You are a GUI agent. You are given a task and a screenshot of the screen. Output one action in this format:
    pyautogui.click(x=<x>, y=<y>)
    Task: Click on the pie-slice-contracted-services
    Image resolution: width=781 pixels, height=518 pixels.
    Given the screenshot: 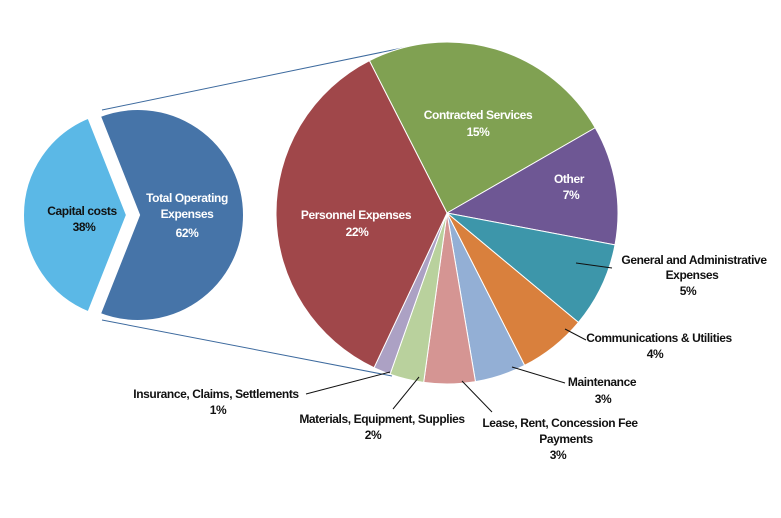 What is the action you would take?
    pyautogui.click(x=482, y=127)
    